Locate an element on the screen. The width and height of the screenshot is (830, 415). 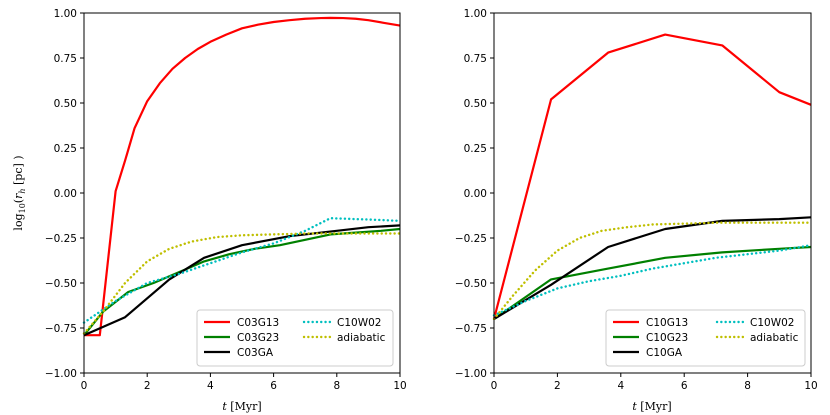
left-series-c03ga is located at coordinates (242, 280).